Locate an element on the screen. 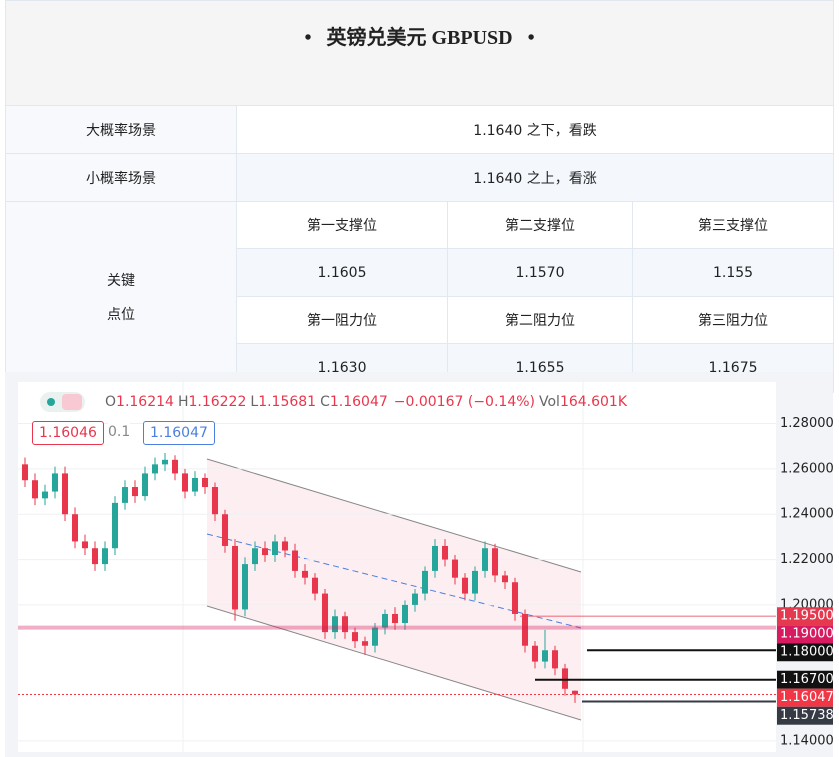 This screenshot has height=757, width=839. y-tick-label: 1.26000 is located at coordinates (807, 468).